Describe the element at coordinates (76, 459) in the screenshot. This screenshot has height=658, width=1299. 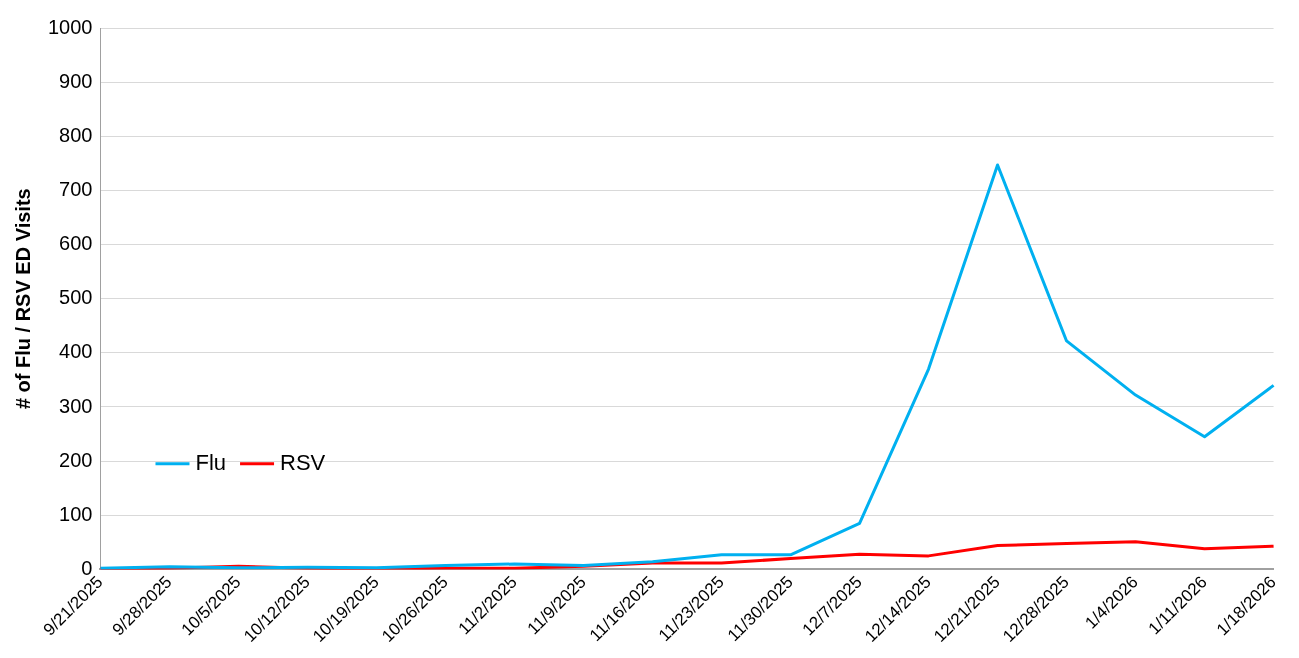
I see `y-tick-label: 200` at that location.